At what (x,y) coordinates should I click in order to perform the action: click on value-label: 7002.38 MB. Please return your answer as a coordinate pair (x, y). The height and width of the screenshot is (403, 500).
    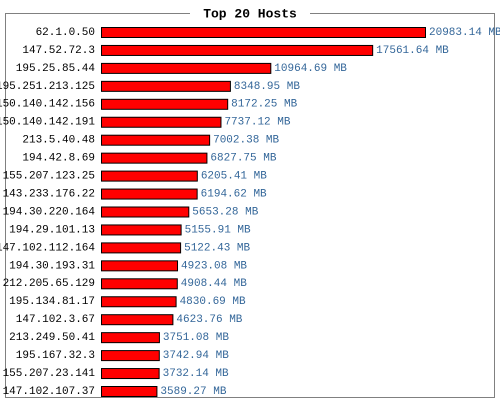
    Looking at the image, I should click on (246, 141).